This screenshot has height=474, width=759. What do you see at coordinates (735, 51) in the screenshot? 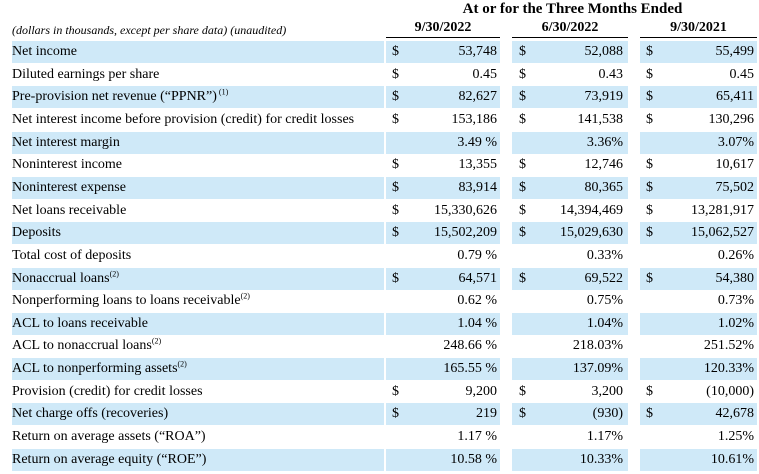
I see `cell-value: 55,499` at bounding box center [735, 51].